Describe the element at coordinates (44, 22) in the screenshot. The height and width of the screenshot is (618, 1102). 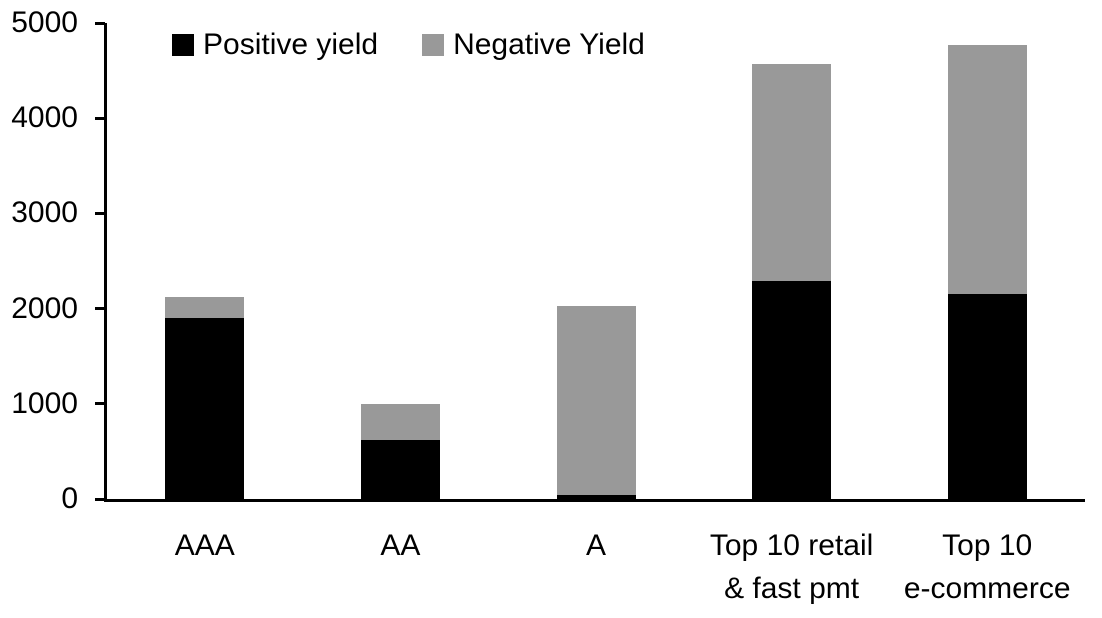
I see `y-axis-tick-label: 5000` at that location.